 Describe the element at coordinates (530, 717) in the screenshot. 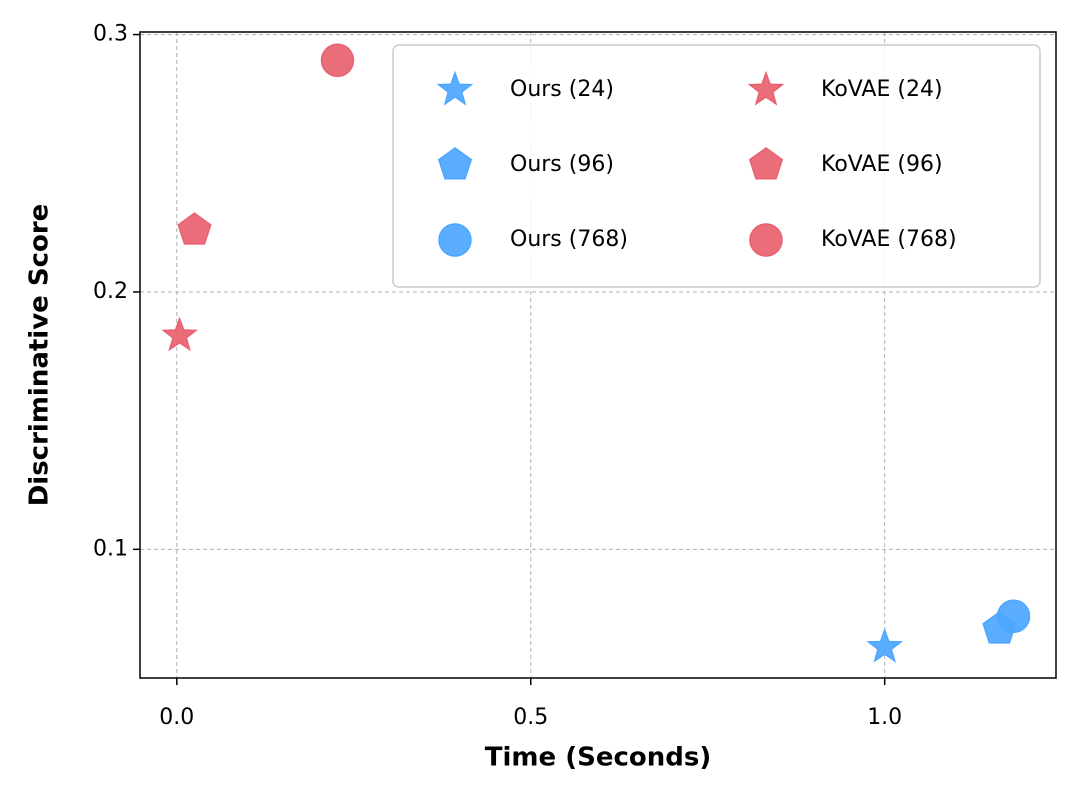

I see `x-tick-label: 0.5` at that location.